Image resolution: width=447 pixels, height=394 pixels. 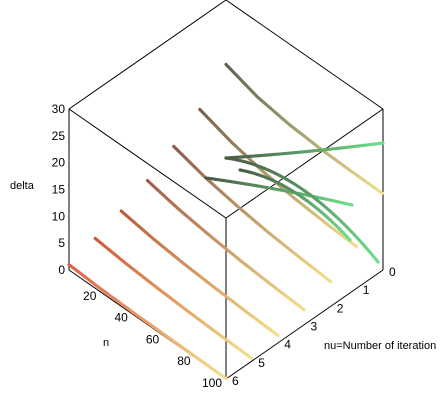 What do you see at coordinates (304, 55) in the screenshot?
I see `box-edge-right-top` at bounding box center [304, 55].